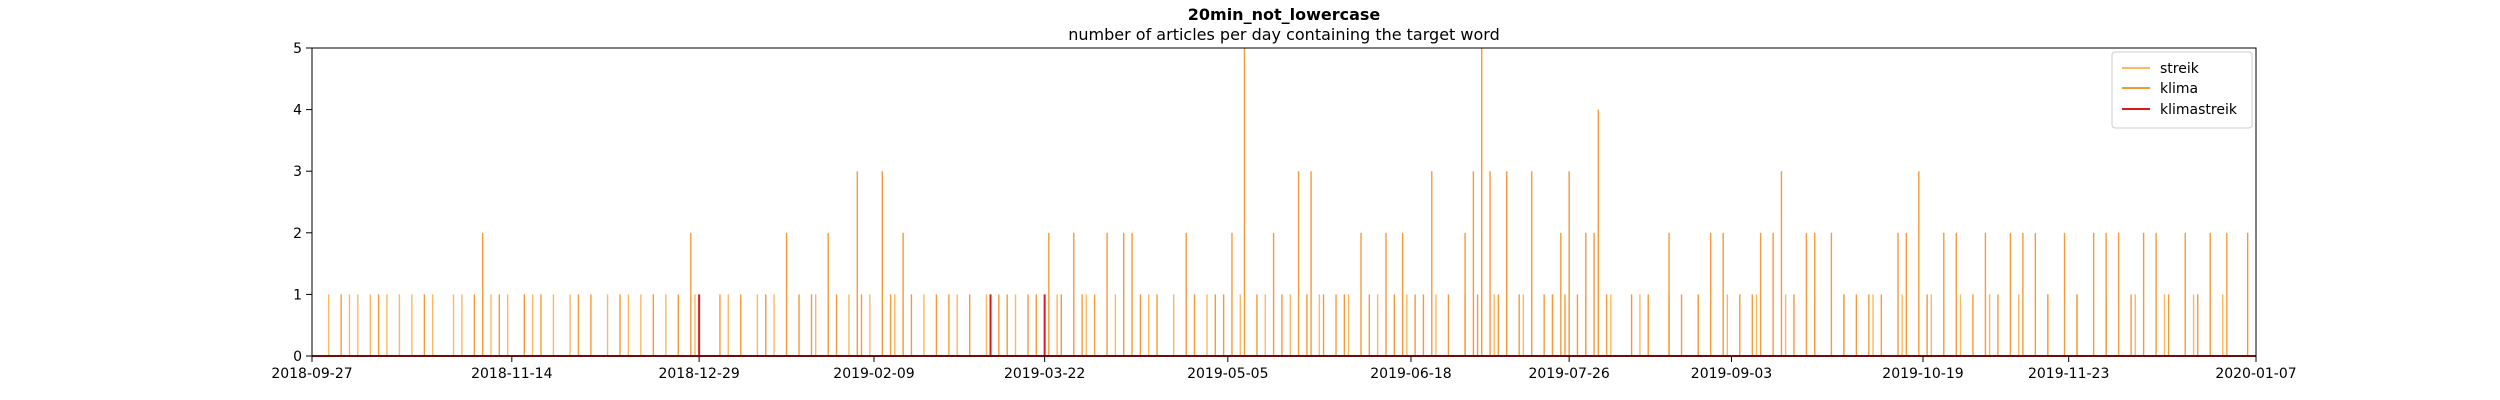 Image resolution: width=2500 pixels, height=400 pixels. What do you see at coordinates (297, 111) in the screenshot?
I see `y-tick-label-4: 4` at bounding box center [297, 111].